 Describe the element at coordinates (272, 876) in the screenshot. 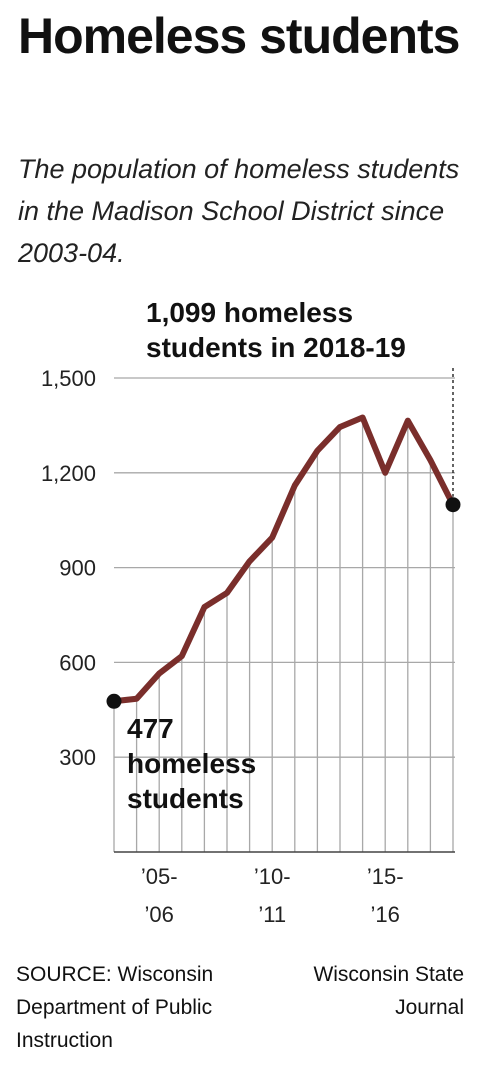

I see `x-tick-label: ’10-` at that location.